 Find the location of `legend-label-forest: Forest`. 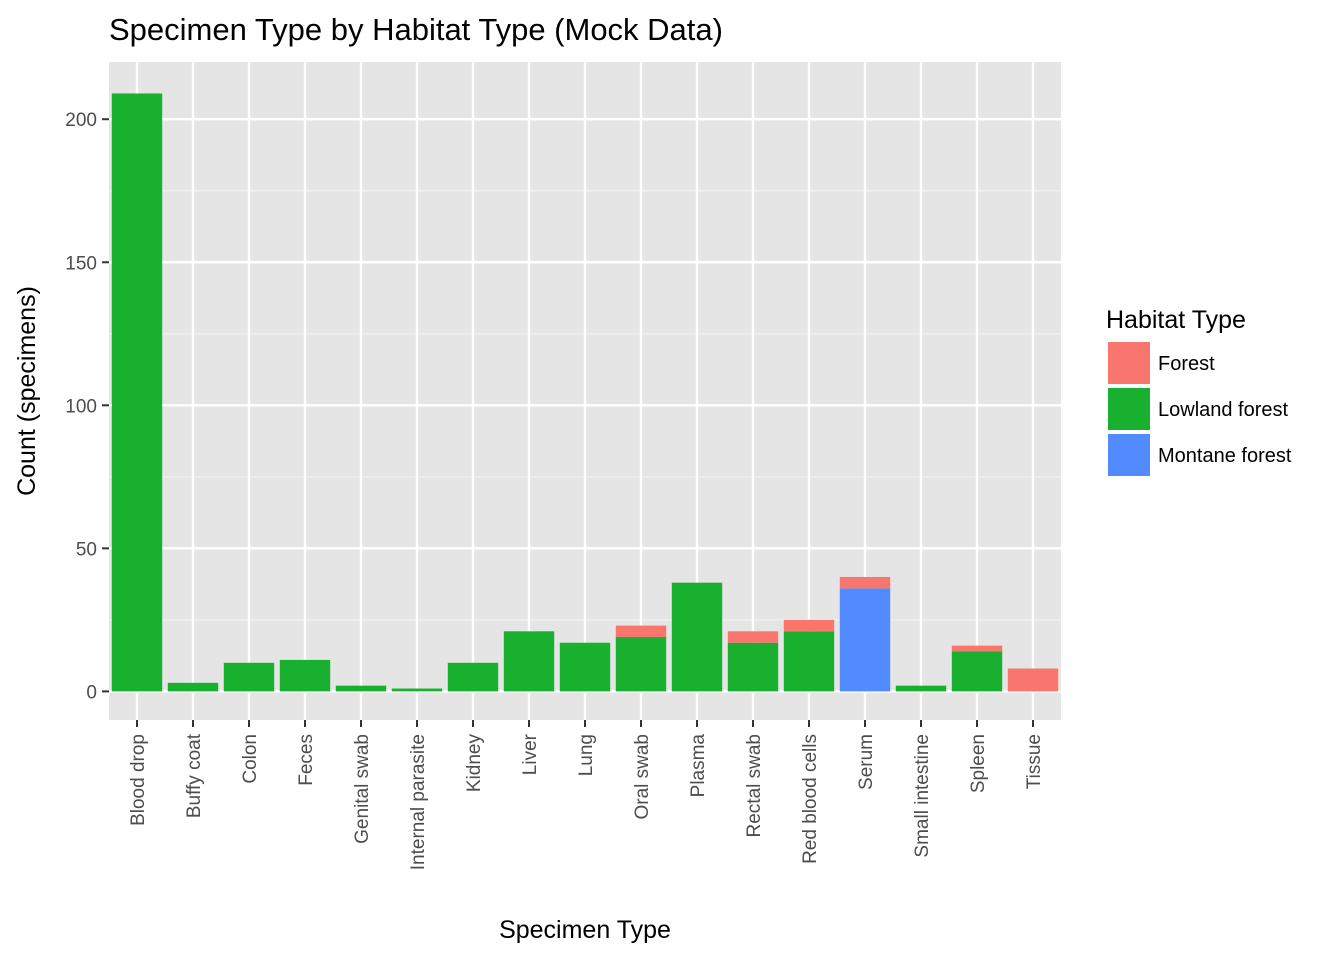

legend-label-forest: Forest is located at coordinates (1186, 364).